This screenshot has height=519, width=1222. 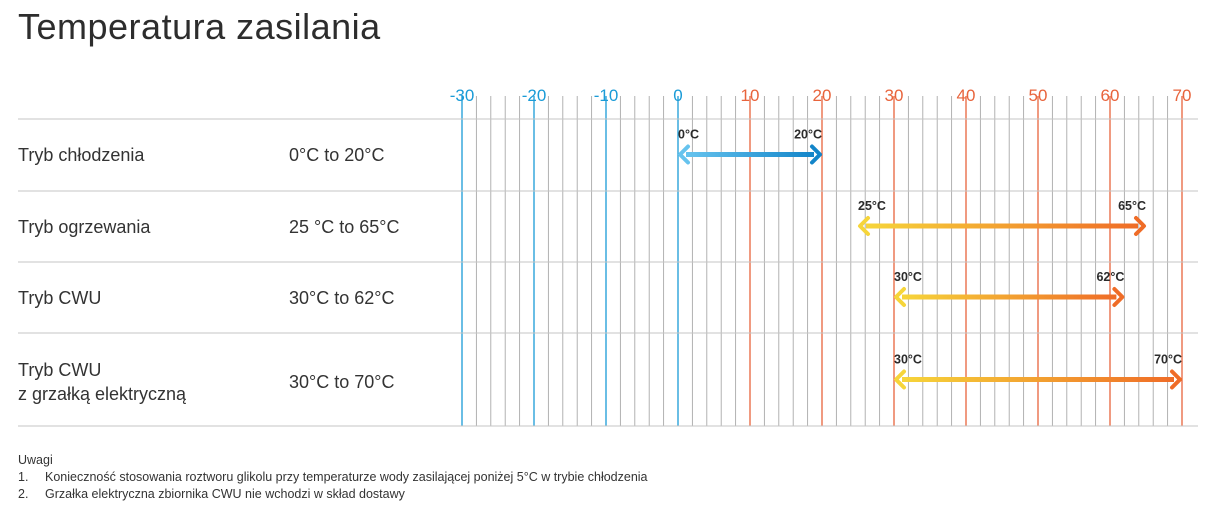 What do you see at coordinates (342, 297) in the screenshot?
I see `row-range-text: 30°C to 62°C` at bounding box center [342, 297].